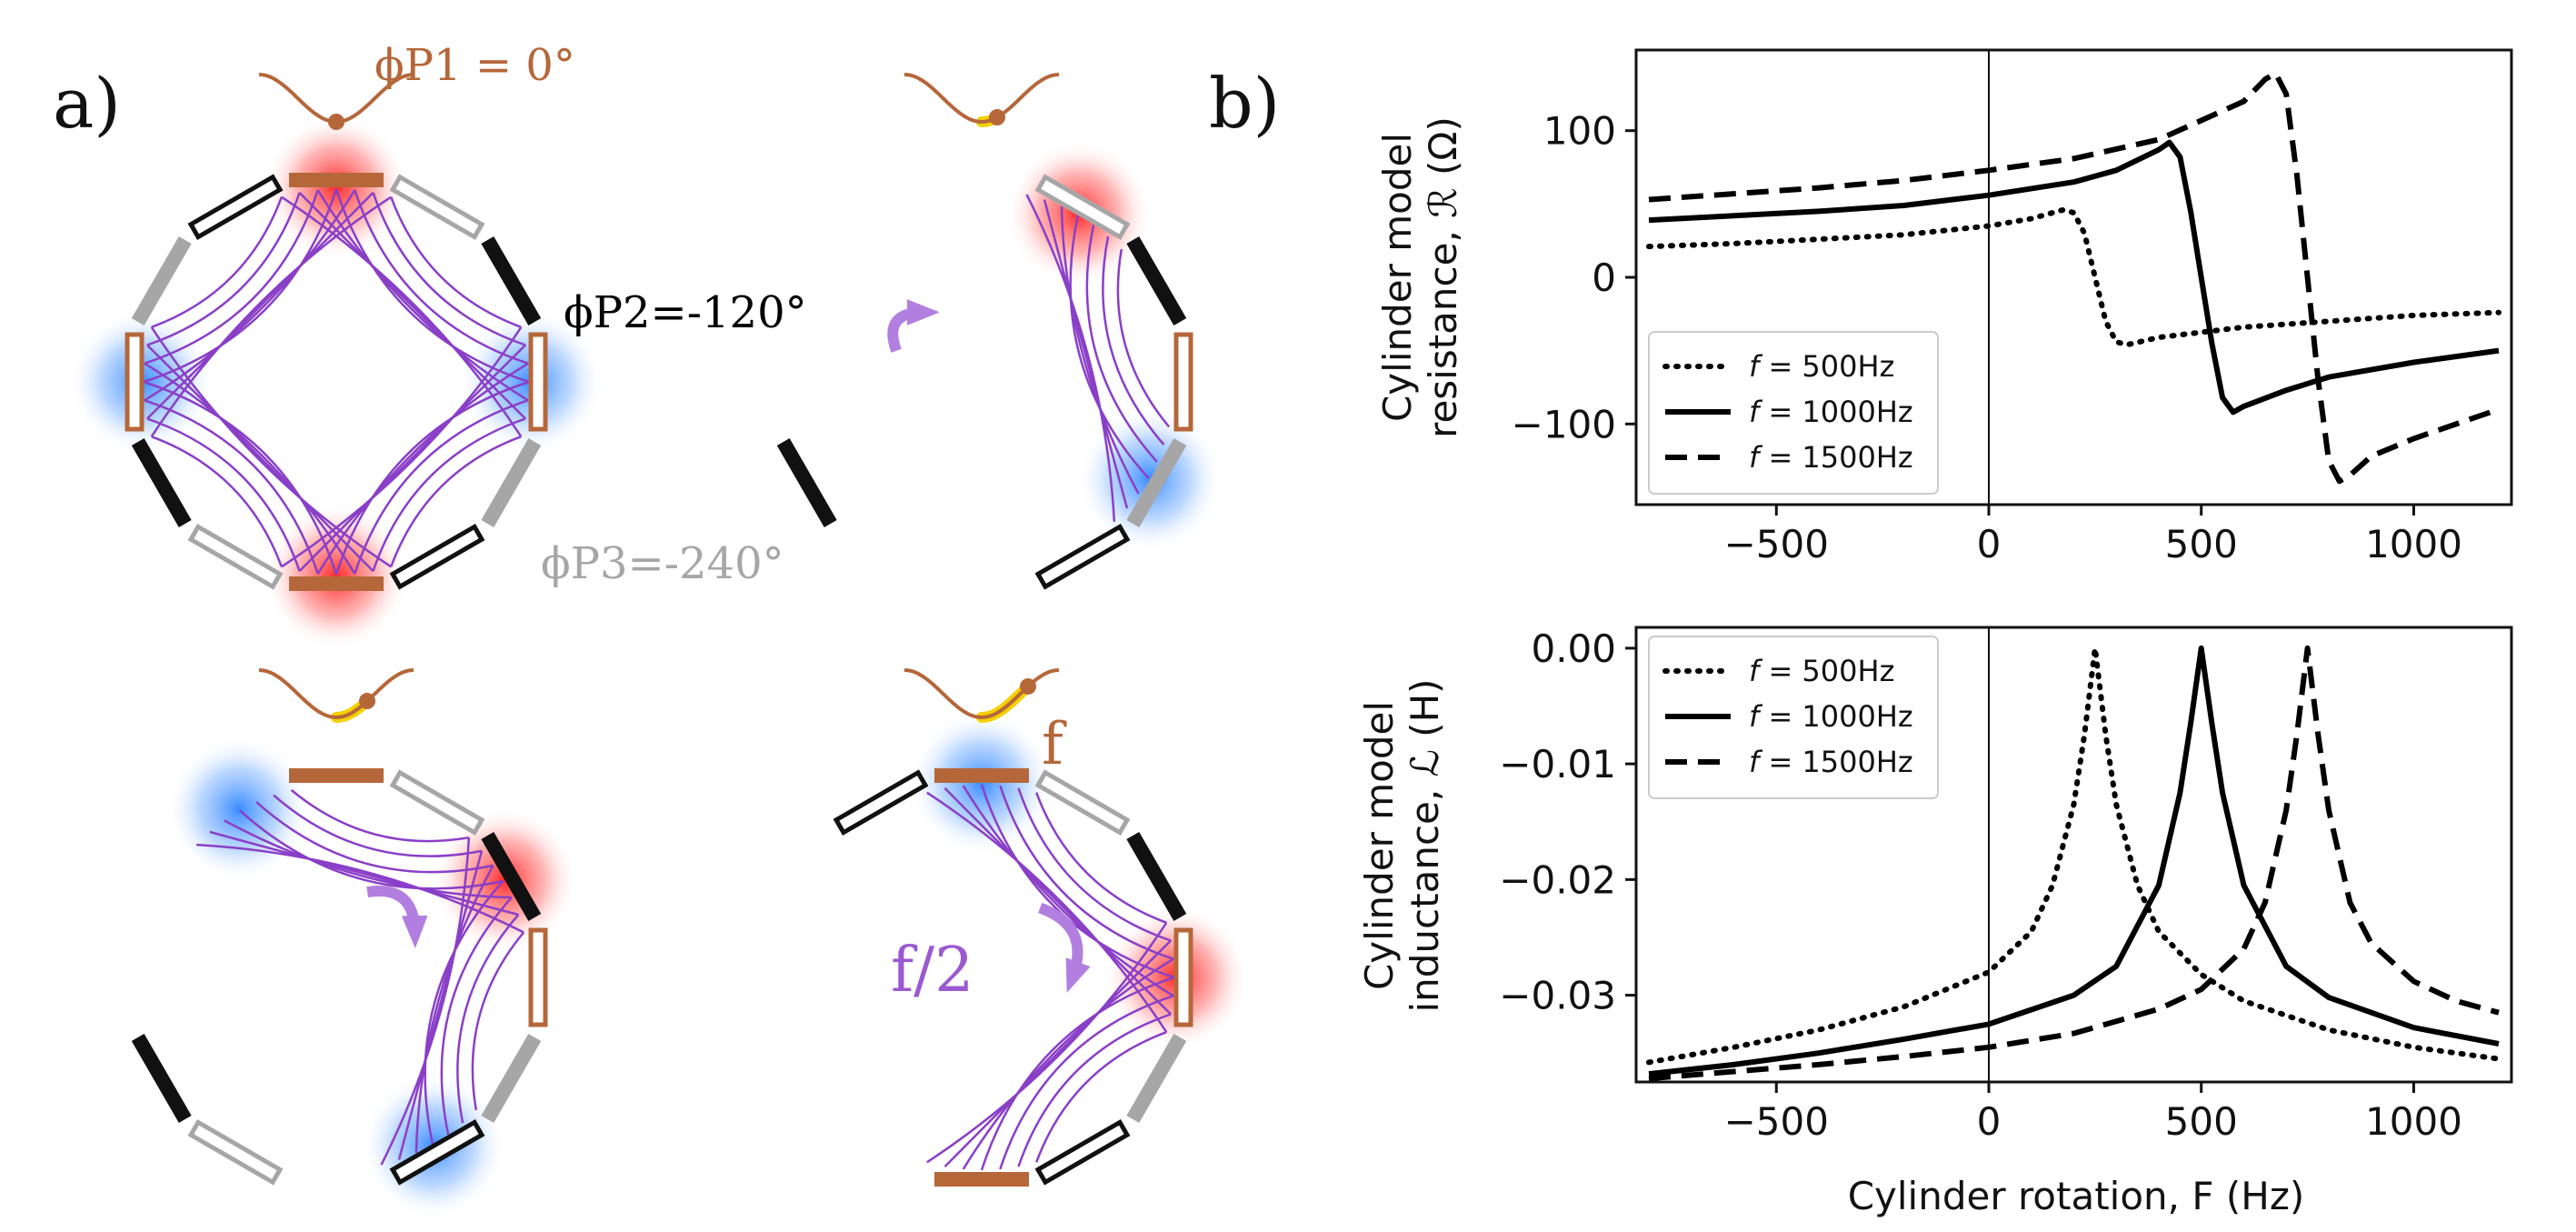 This screenshot has width=2576, height=1232. I want to click on resistance-ylabel-line2: resistance, ℛ (Ω), so click(1443, 277).